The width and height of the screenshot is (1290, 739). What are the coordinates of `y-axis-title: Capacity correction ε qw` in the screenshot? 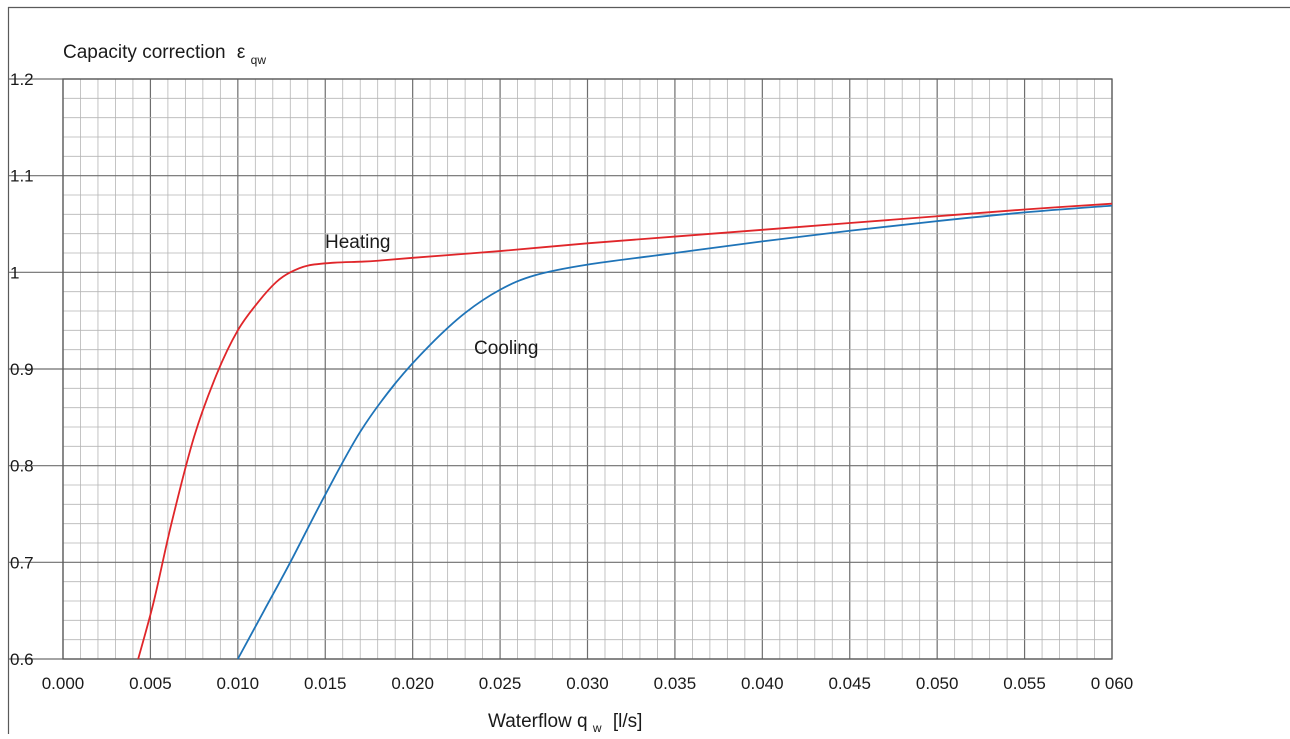 It's located at (164, 54).